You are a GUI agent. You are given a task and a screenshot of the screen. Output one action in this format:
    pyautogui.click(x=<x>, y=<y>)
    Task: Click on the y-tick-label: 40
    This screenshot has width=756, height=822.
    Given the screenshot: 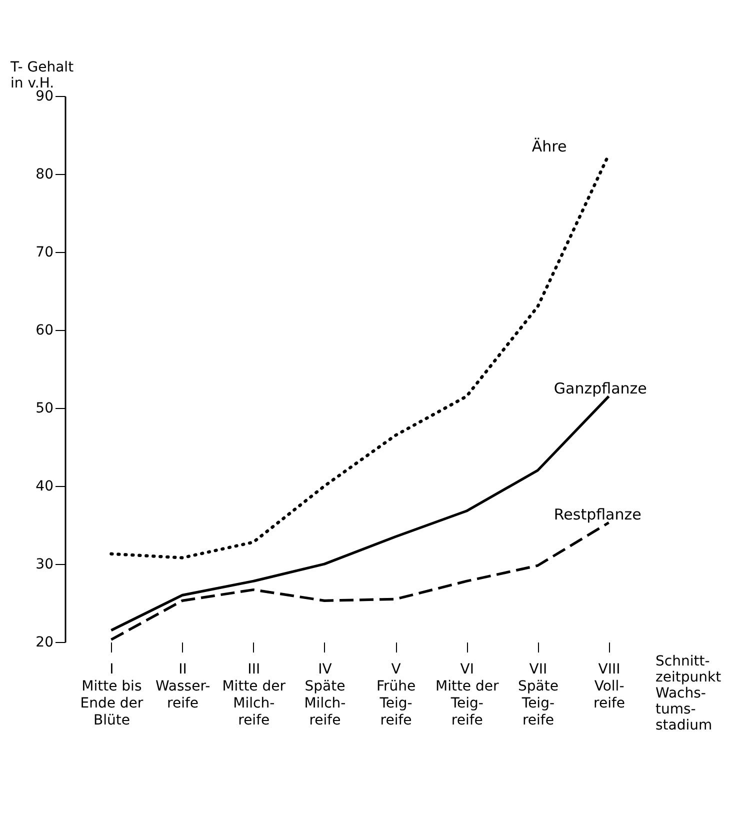 What is the action you would take?
    pyautogui.click(x=45, y=486)
    